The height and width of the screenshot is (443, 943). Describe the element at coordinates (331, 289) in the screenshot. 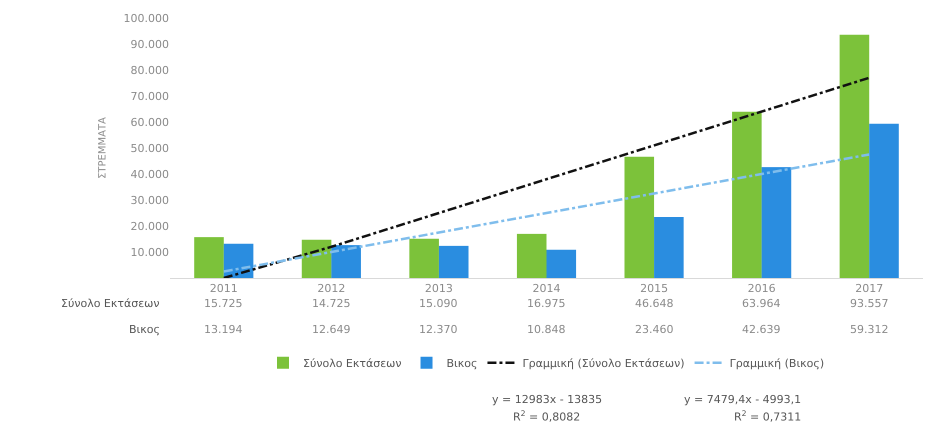

I see `x-tick-label: 2012` at that location.